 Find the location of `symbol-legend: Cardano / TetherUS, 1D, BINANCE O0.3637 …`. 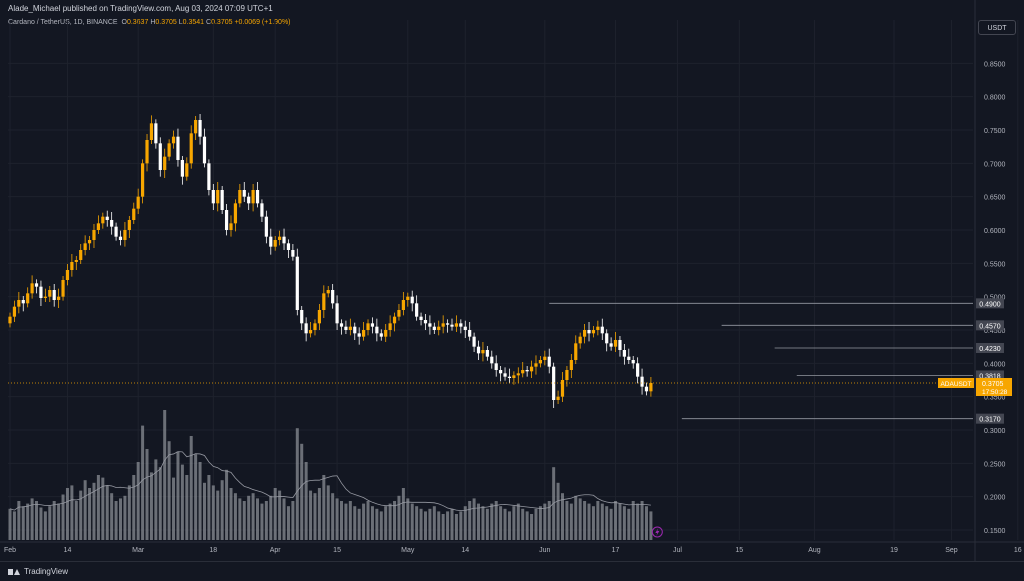

symbol-legend: Cardano / TetherUS, 1D, BINANCE O0.3637 … is located at coordinates (149, 22).